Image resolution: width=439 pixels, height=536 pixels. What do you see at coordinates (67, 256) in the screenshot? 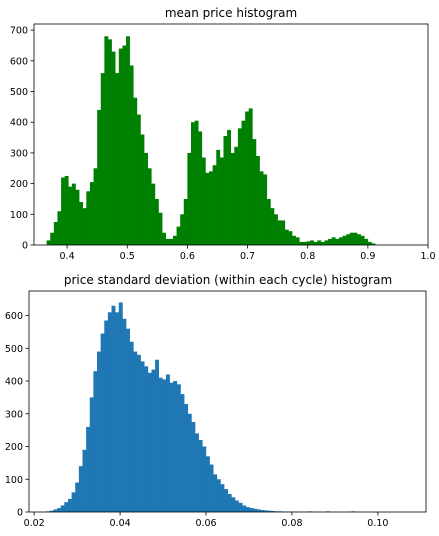
I see `mean-price-x-tick-label: 0.4` at bounding box center [67, 256].